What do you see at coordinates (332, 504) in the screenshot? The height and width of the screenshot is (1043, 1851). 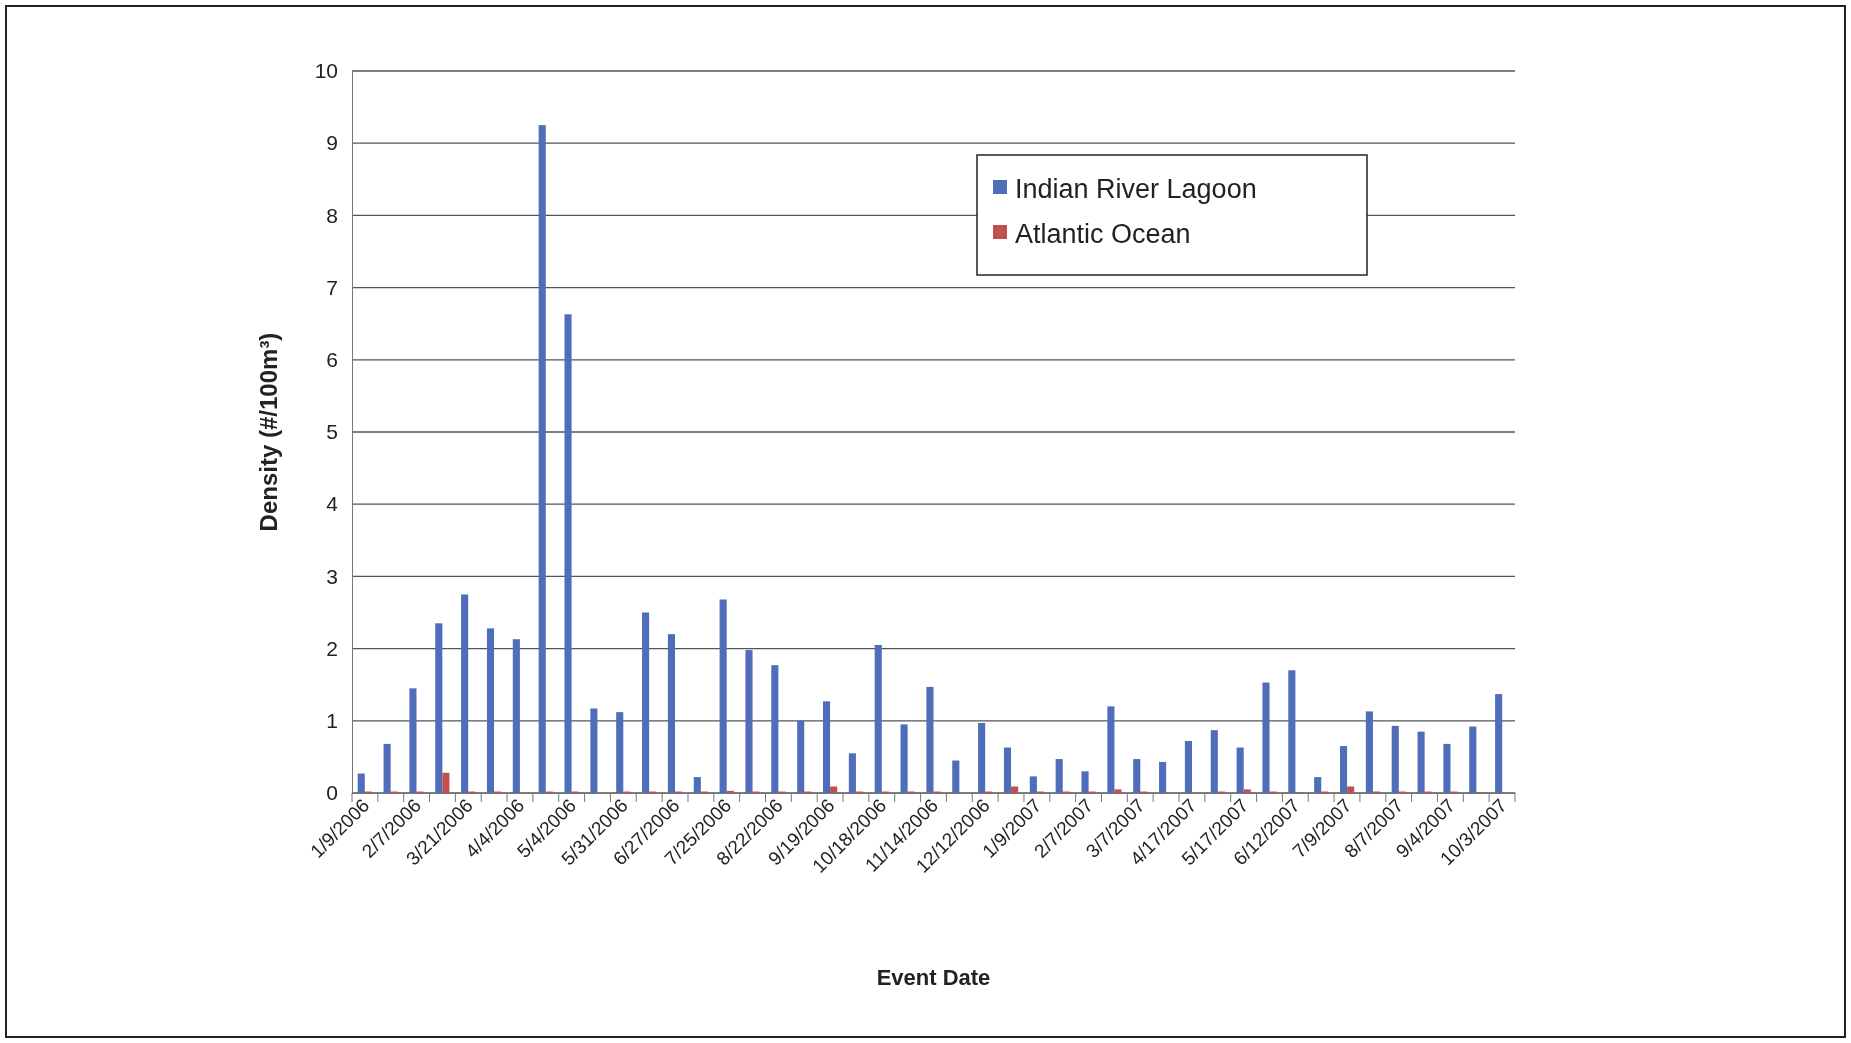 I see `y-tick-label: 4` at bounding box center [332, 504].